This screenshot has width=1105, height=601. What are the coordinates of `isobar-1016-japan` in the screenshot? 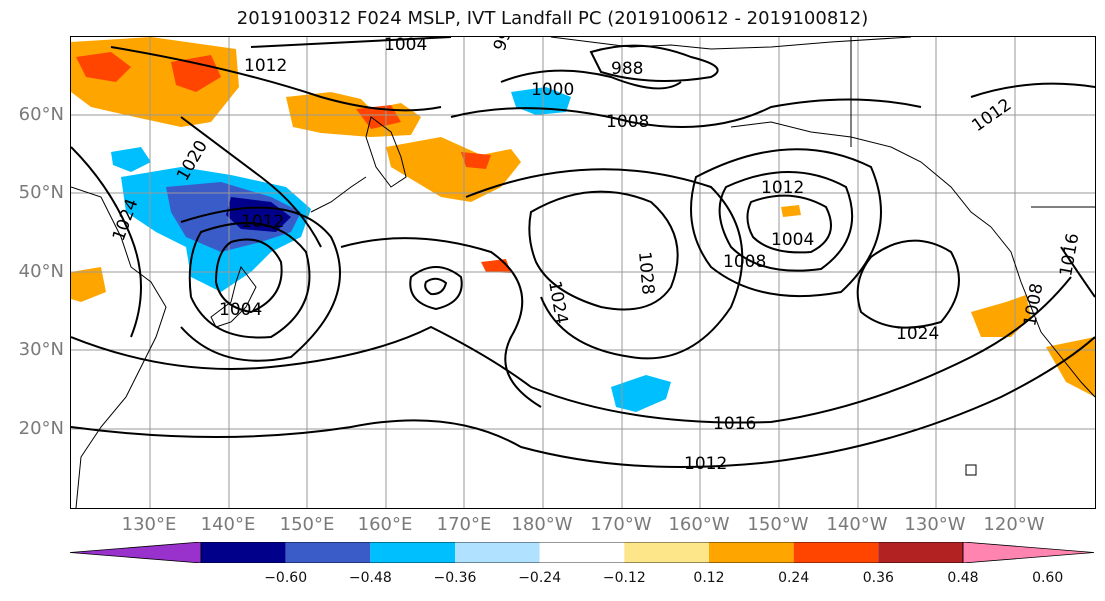 It's located at (260, 284).